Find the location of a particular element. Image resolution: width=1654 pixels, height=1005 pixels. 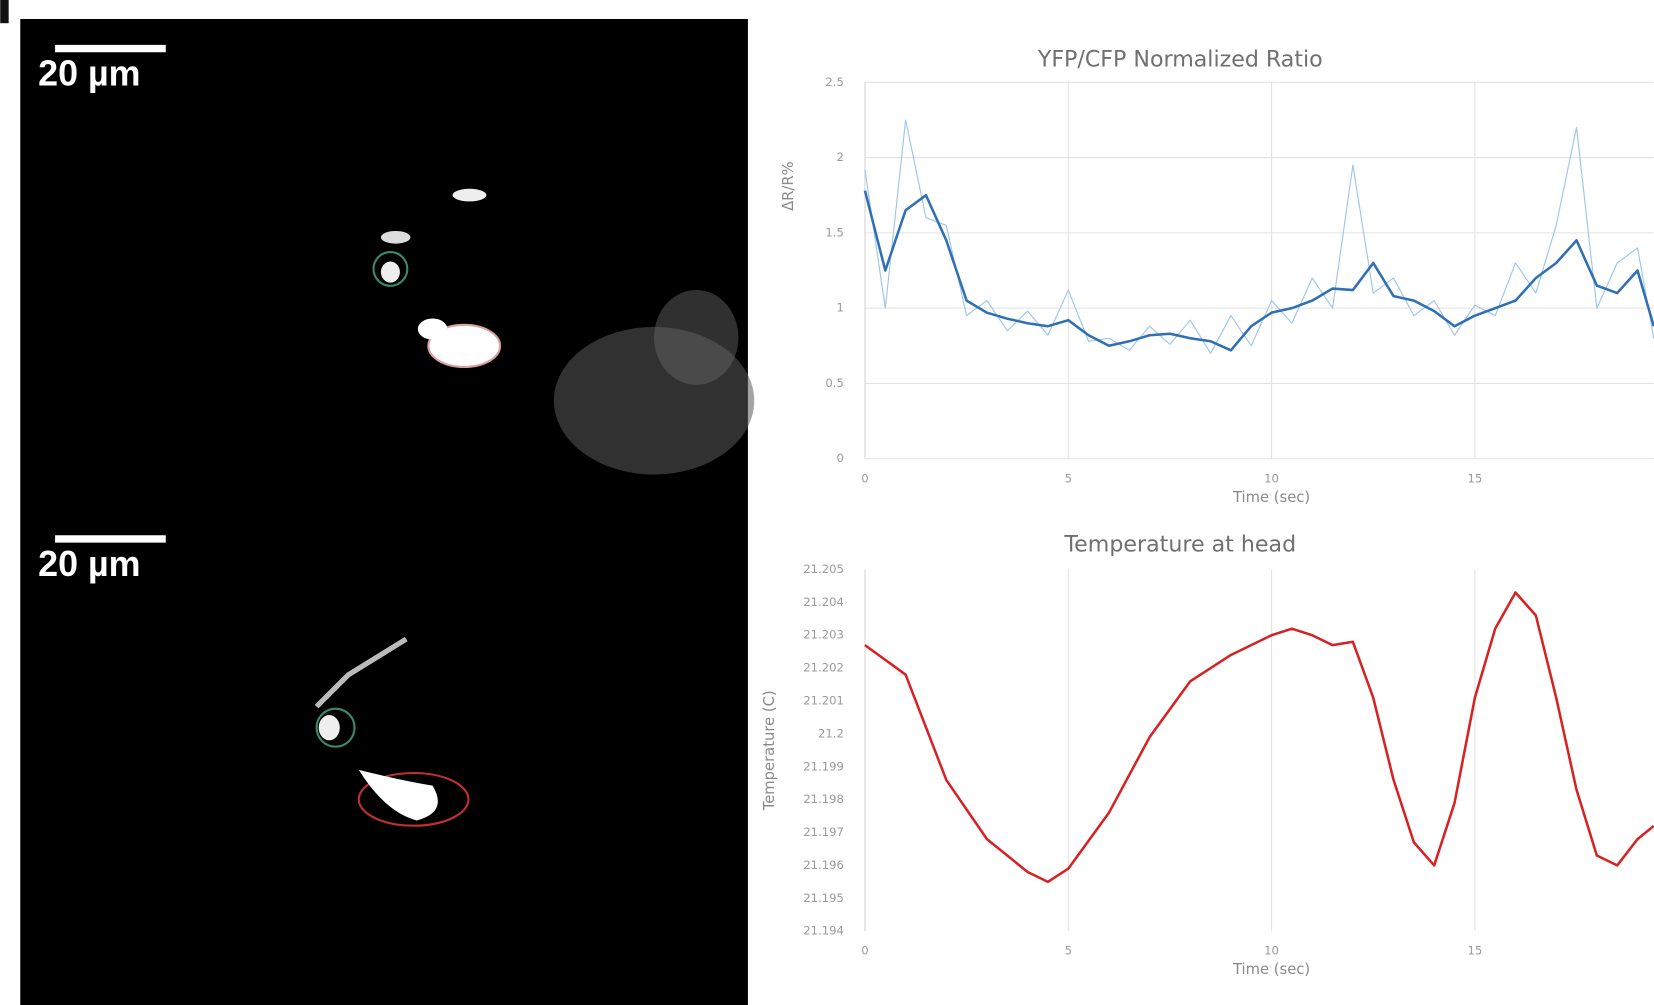

cell-roi is located at coordinates (464, 346).